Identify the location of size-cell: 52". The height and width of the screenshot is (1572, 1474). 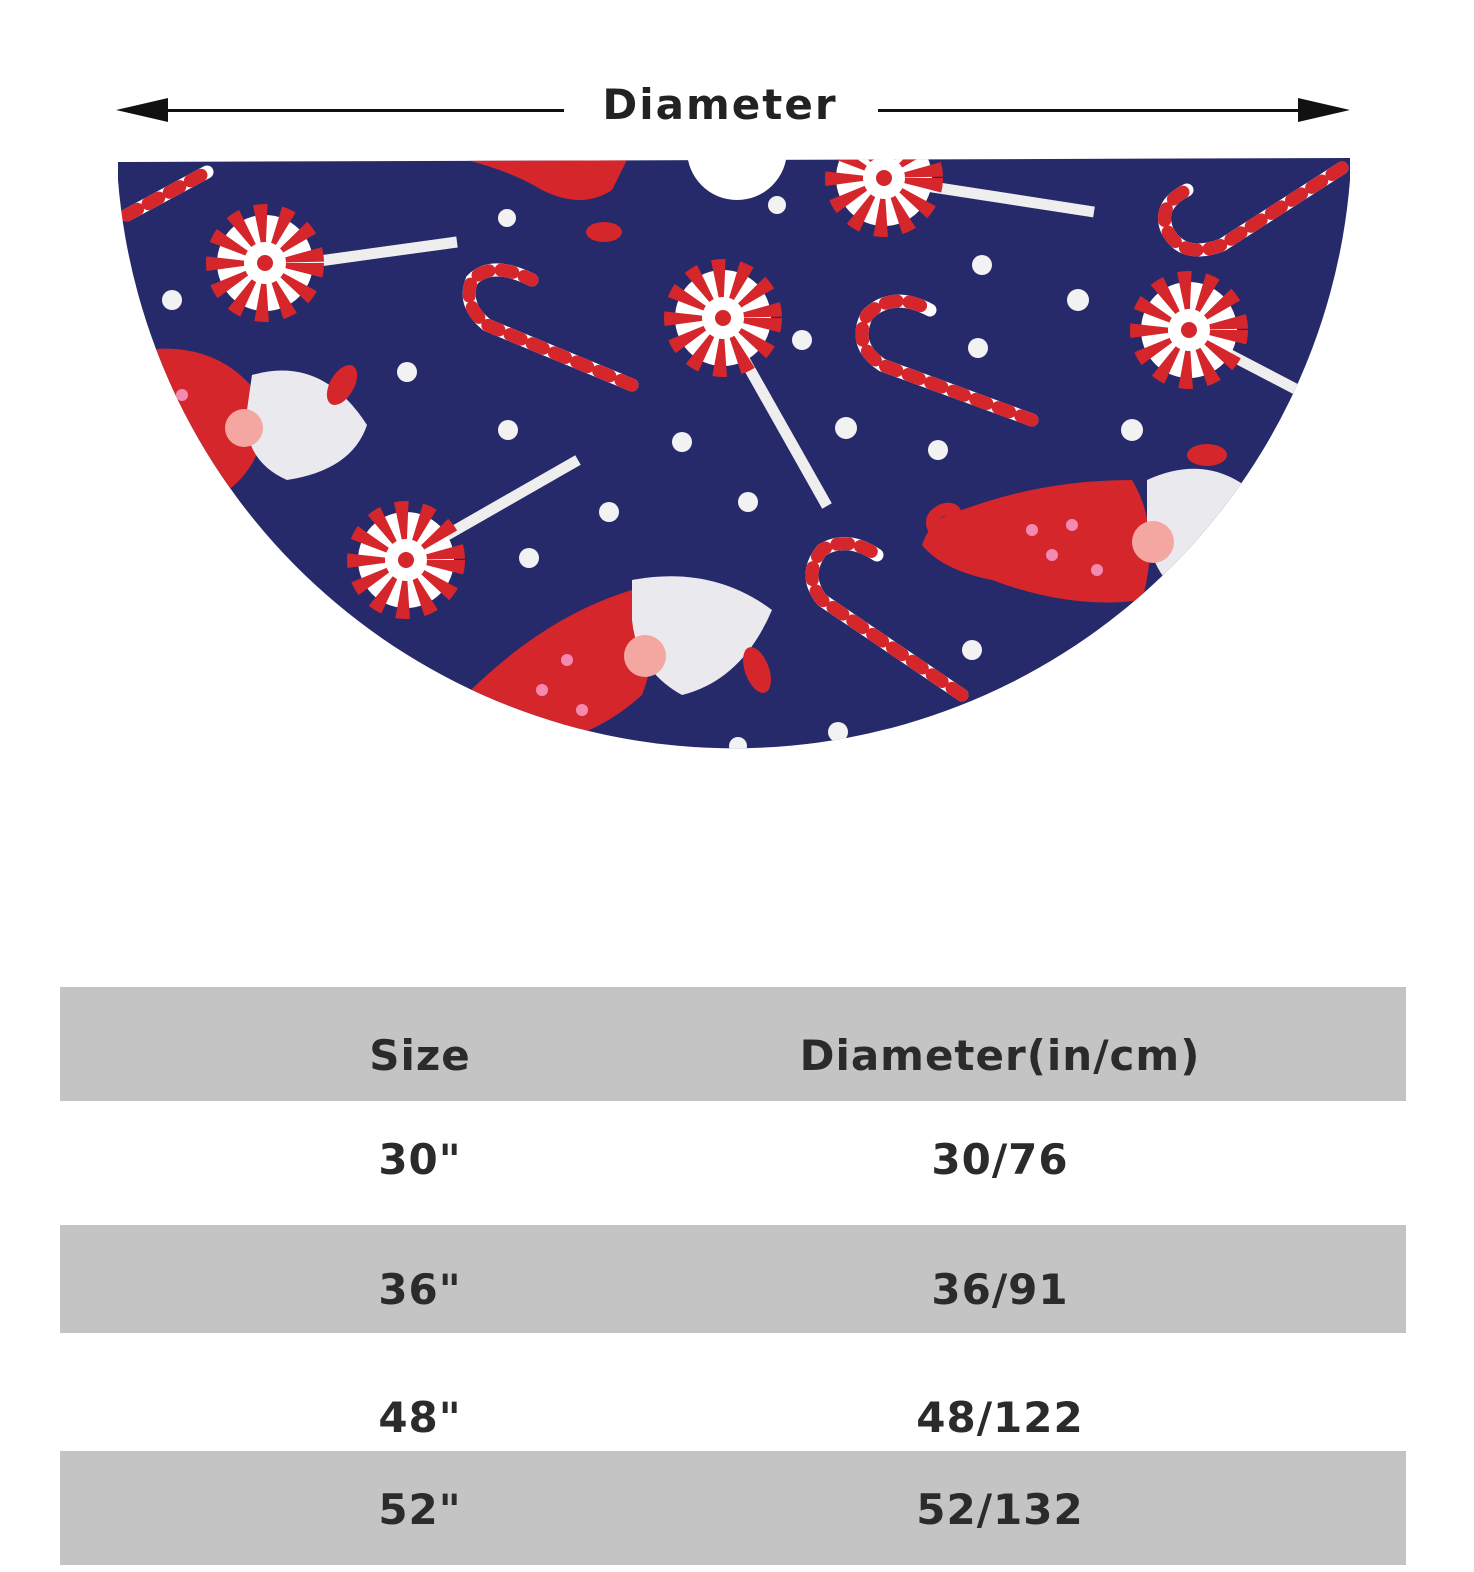
(420, 1509).